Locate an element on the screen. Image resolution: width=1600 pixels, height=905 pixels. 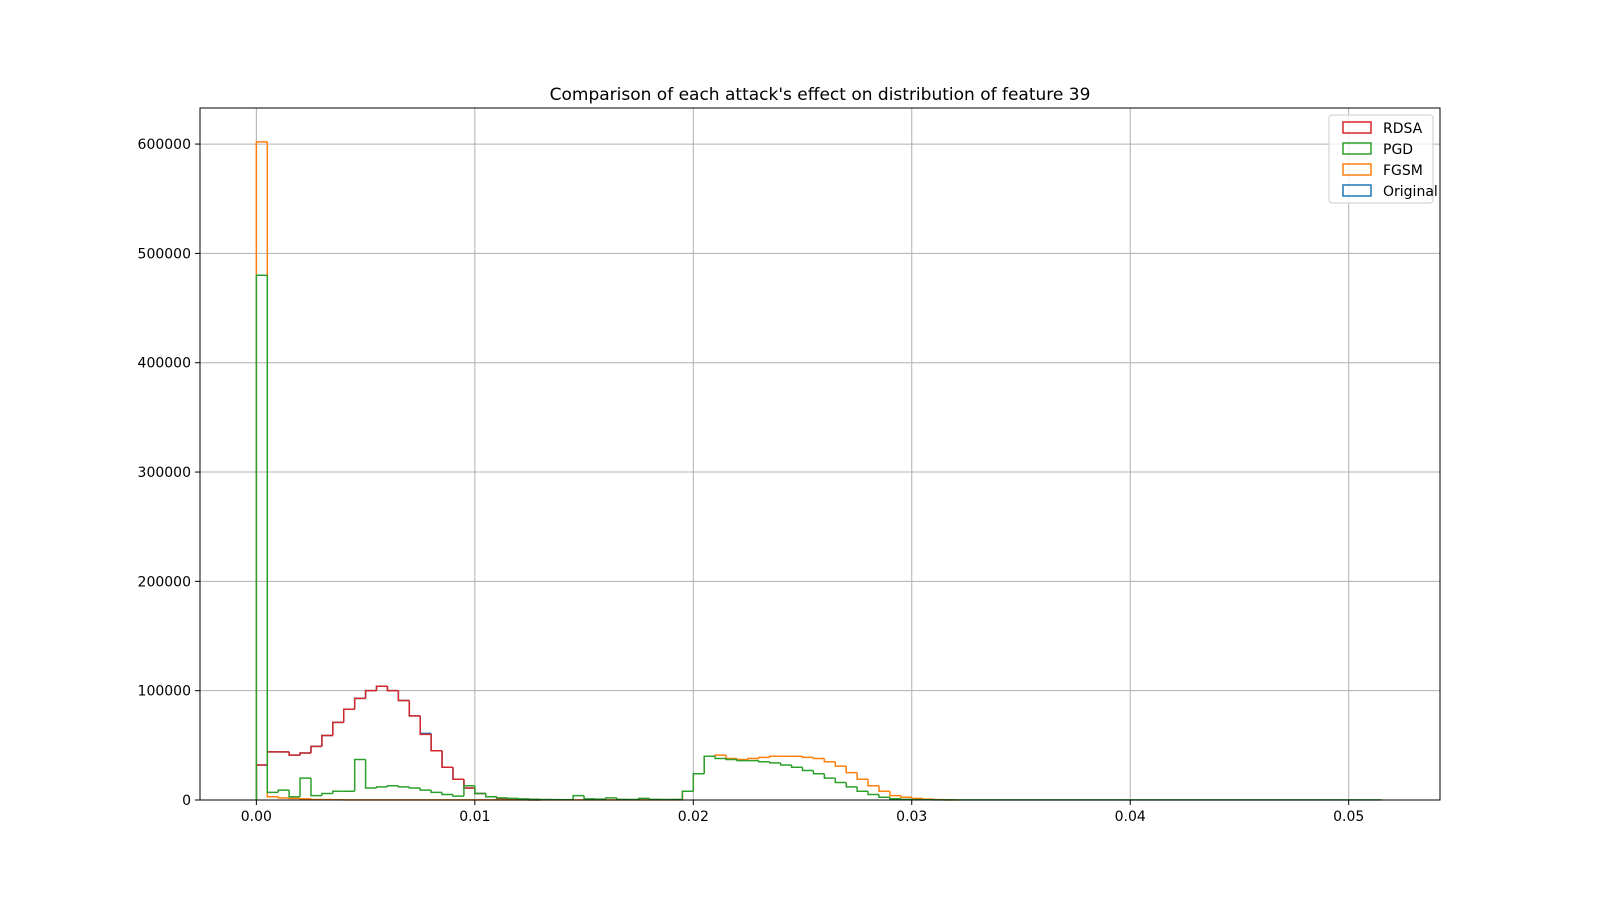
y-tick-label-4: 400000 is located at coordinates (164, 364).